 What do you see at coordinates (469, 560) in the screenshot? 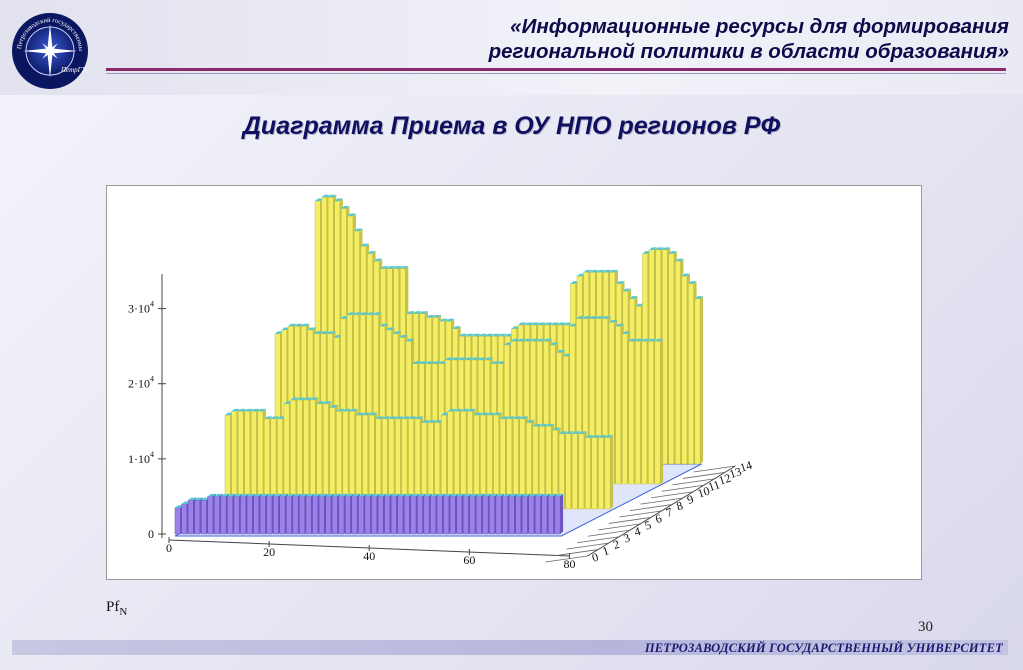
I see `x-axis-tick-label: 60` at bounding box center [469, 560].